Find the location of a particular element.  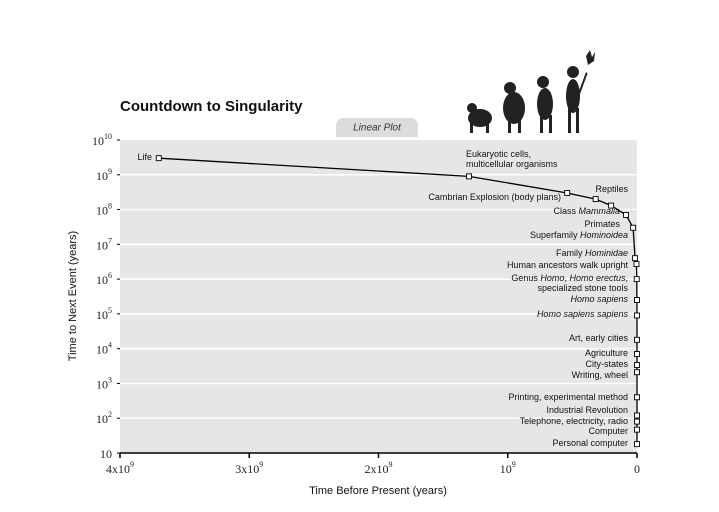

event-label: Homo sapiens is located at coordinates (599, 299).